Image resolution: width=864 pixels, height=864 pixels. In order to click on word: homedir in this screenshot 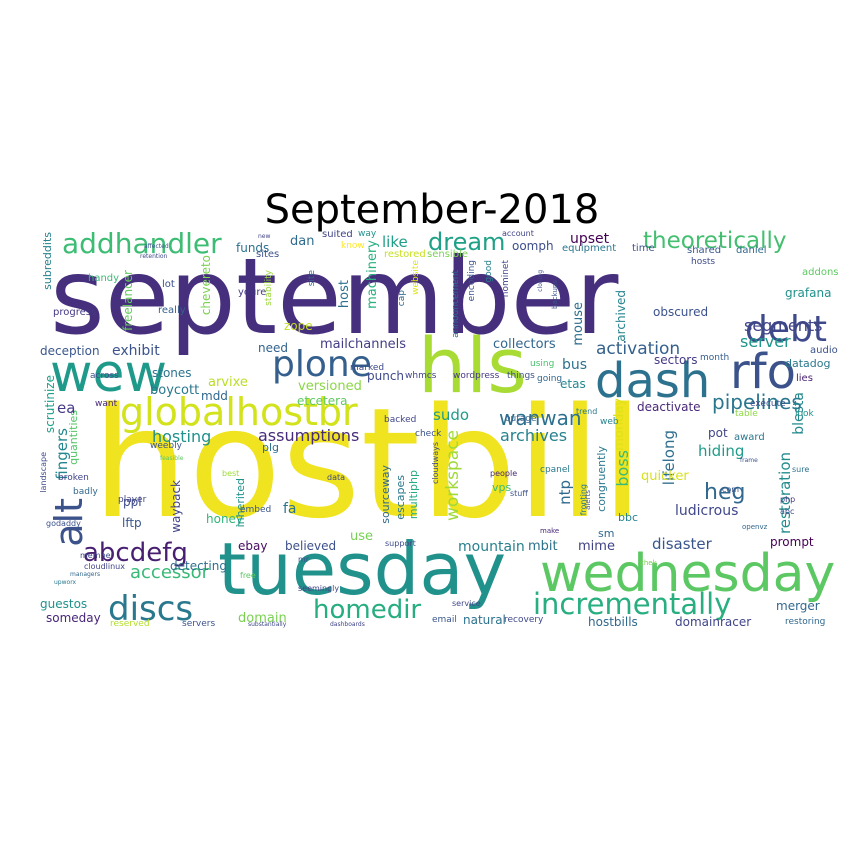, I will do `click(367, 610)`.